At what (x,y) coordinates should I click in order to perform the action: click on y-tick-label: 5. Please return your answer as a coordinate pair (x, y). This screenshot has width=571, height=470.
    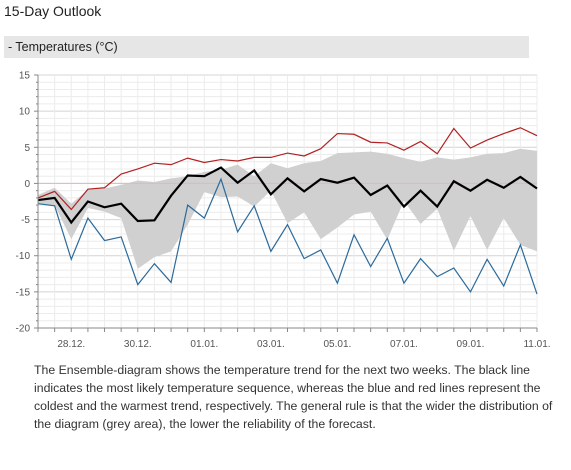
    Looking at the image, I should click on (27, 148).